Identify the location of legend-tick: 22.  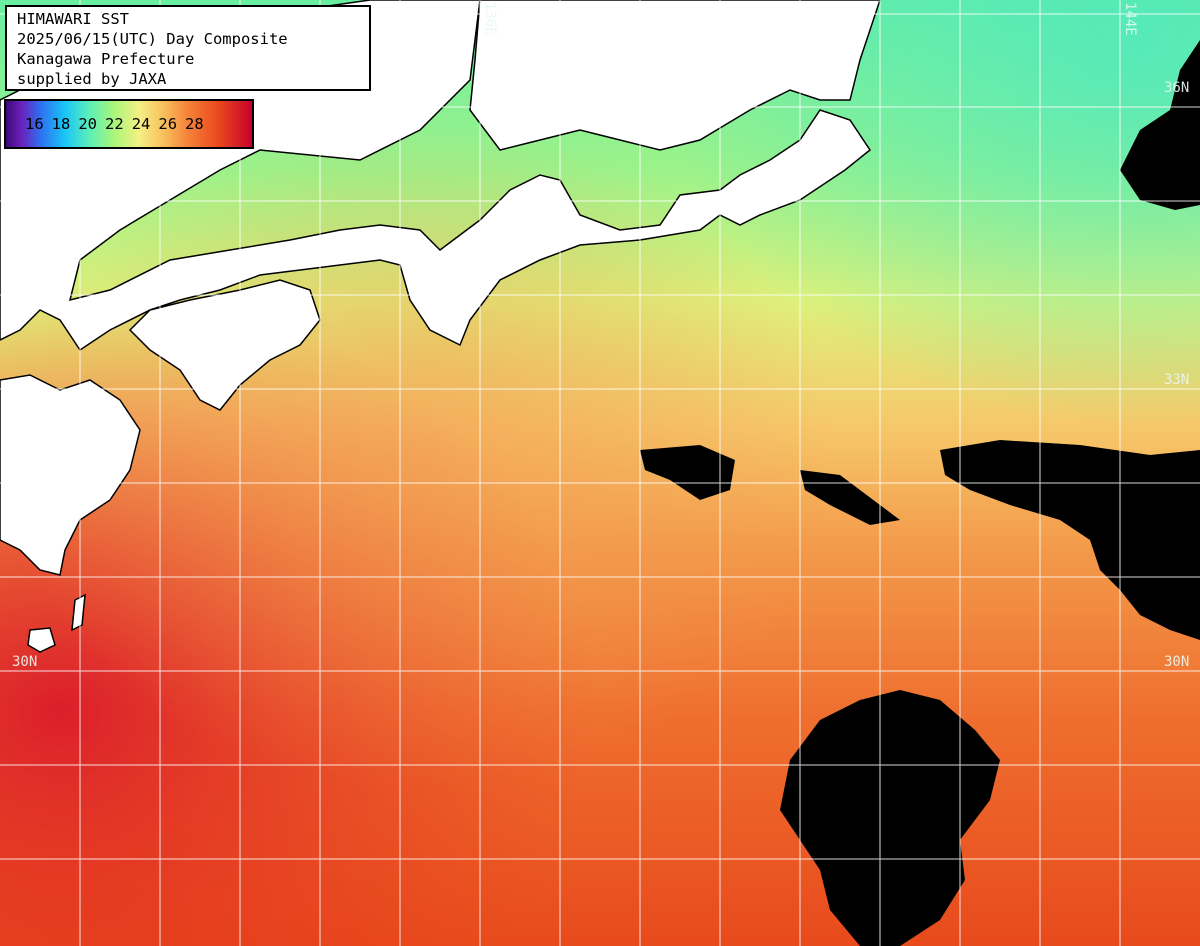
(114, 124).